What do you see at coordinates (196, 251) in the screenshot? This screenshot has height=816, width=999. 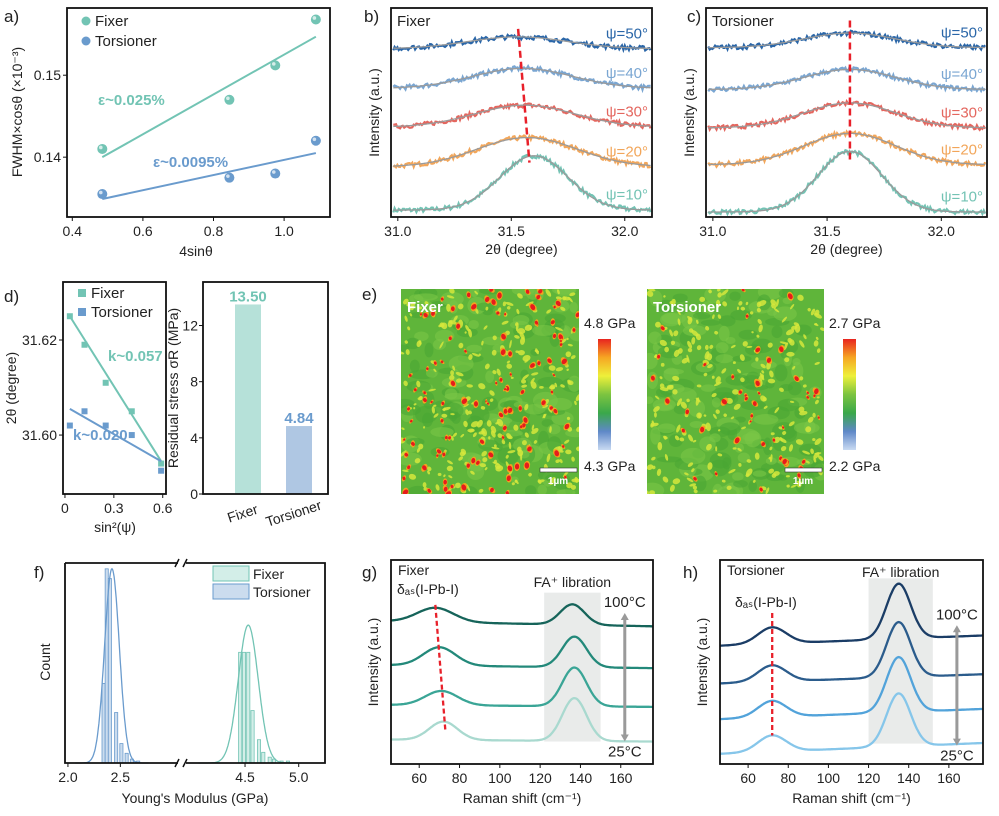 I see `x-axis-label: 4sinθ` at bounding box center [196, 251].